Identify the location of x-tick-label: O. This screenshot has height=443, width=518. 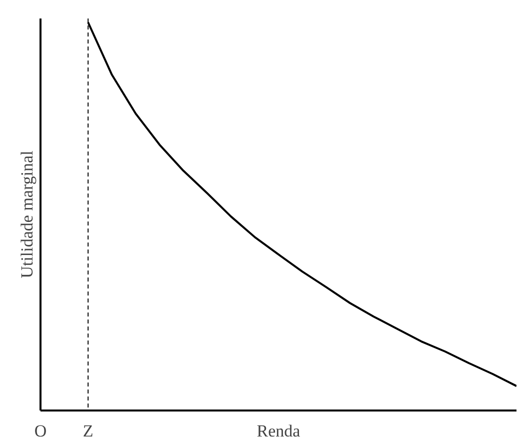
(40, 431).